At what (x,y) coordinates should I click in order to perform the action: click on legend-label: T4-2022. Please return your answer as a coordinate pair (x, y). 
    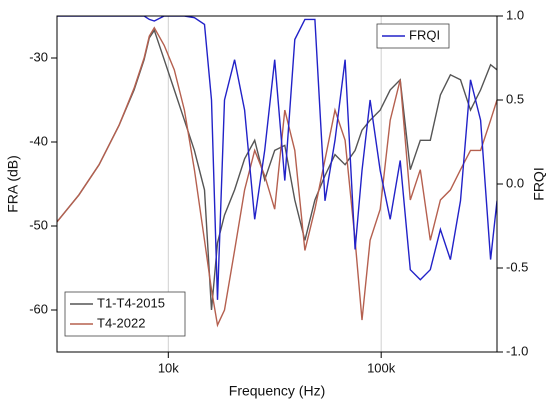
    Looking at the image, I should click on (121, 322).